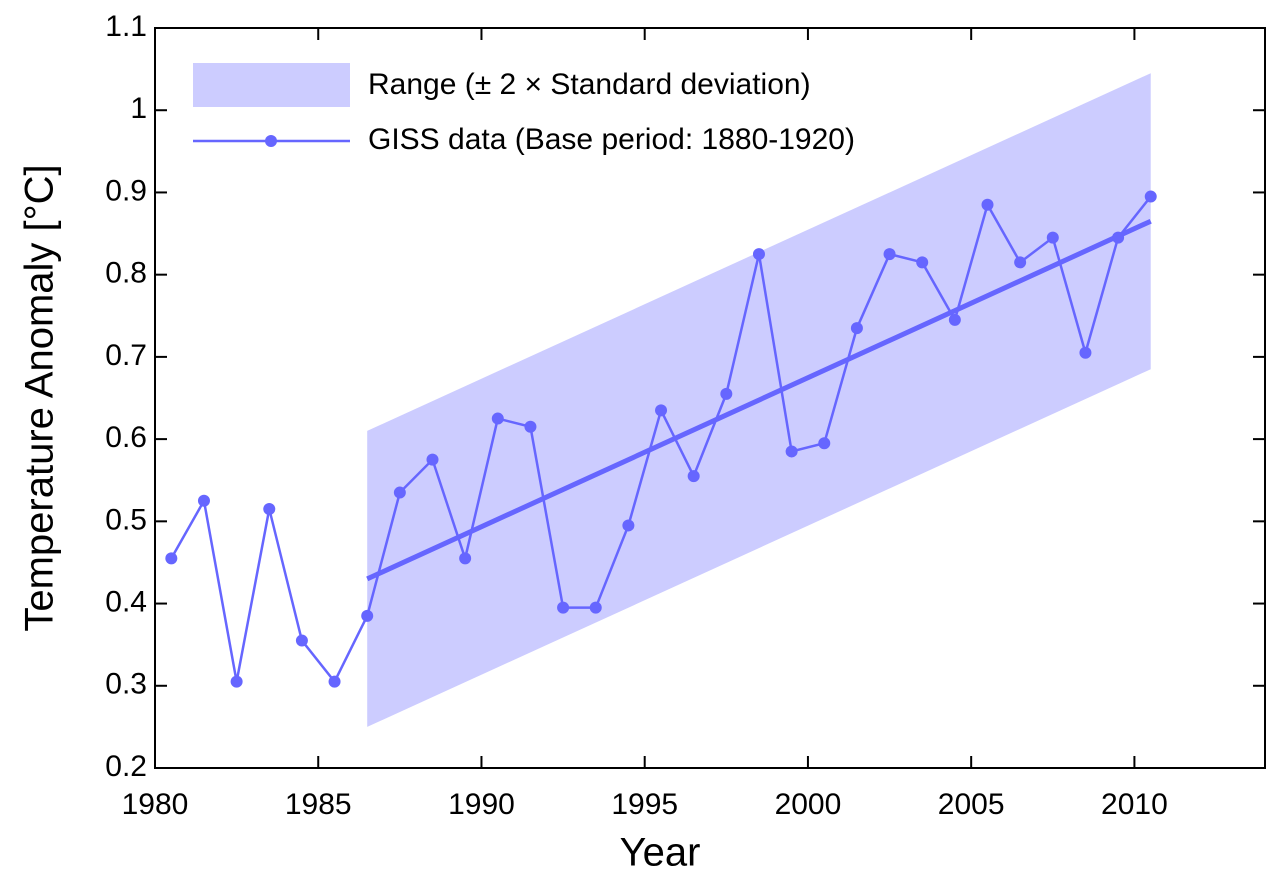  What do you see at coordinates (126, 26) in the screenshot?
I see `y-tick-label: 1.1` at bounding box center [126, 26].